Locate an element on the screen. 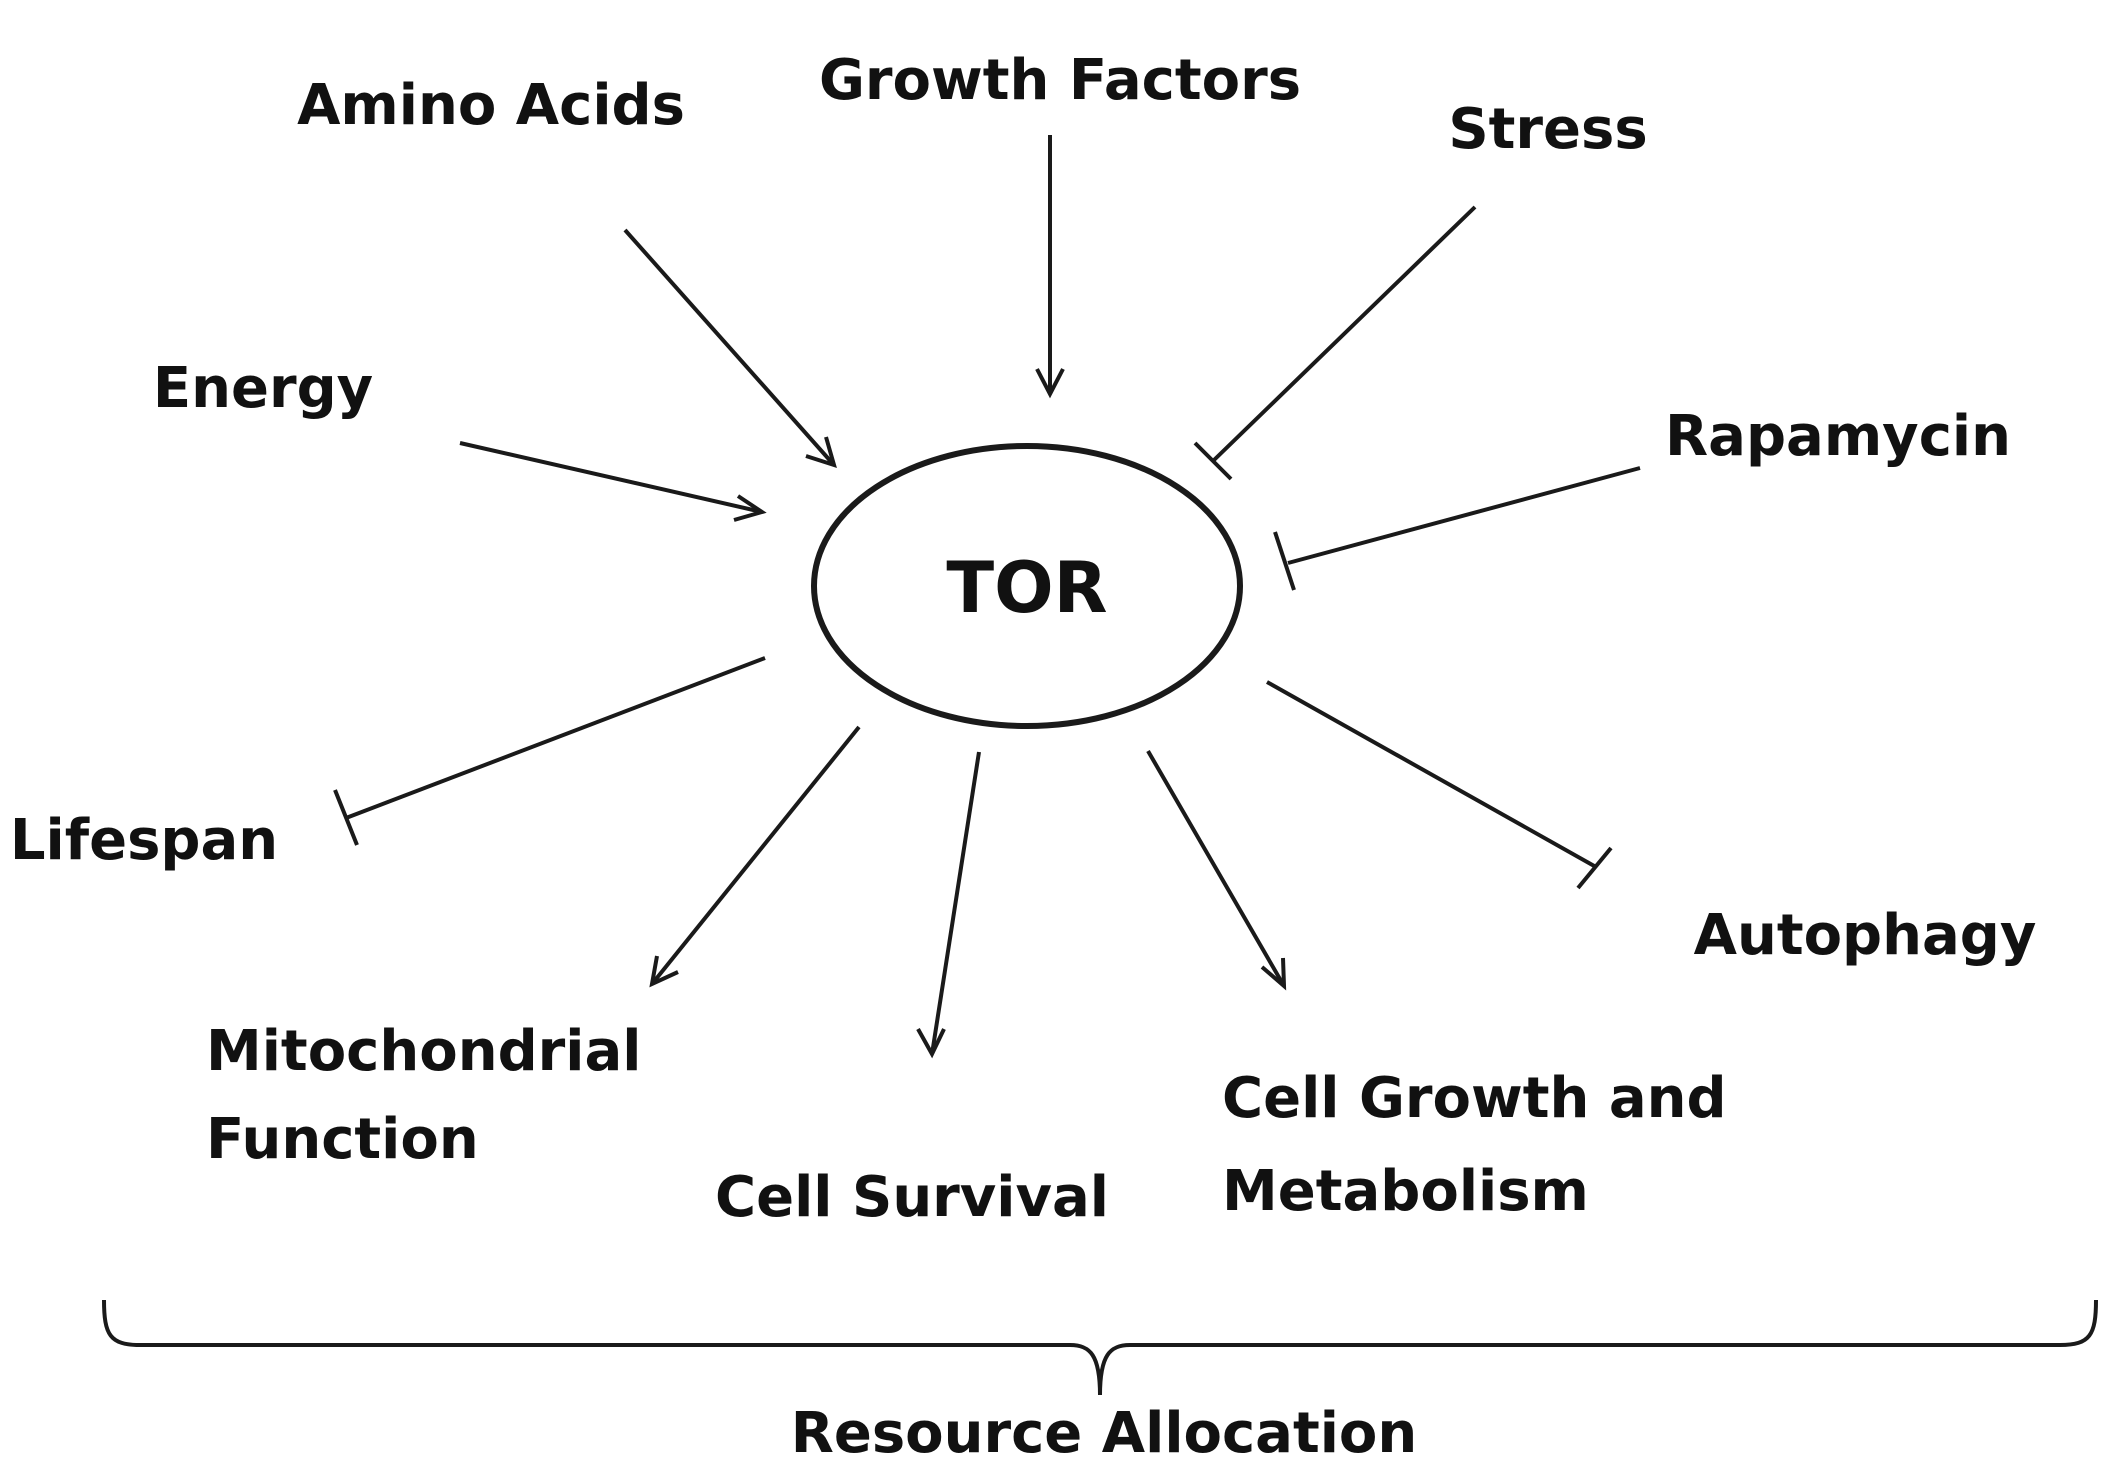  edge-lifespan is located at coordinates (550, 751).